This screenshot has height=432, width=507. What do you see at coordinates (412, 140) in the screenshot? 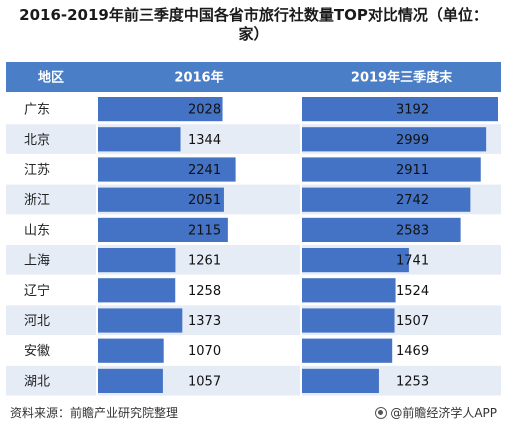
I see `value-2019q3: 2999` at bounding box center [412, 140].